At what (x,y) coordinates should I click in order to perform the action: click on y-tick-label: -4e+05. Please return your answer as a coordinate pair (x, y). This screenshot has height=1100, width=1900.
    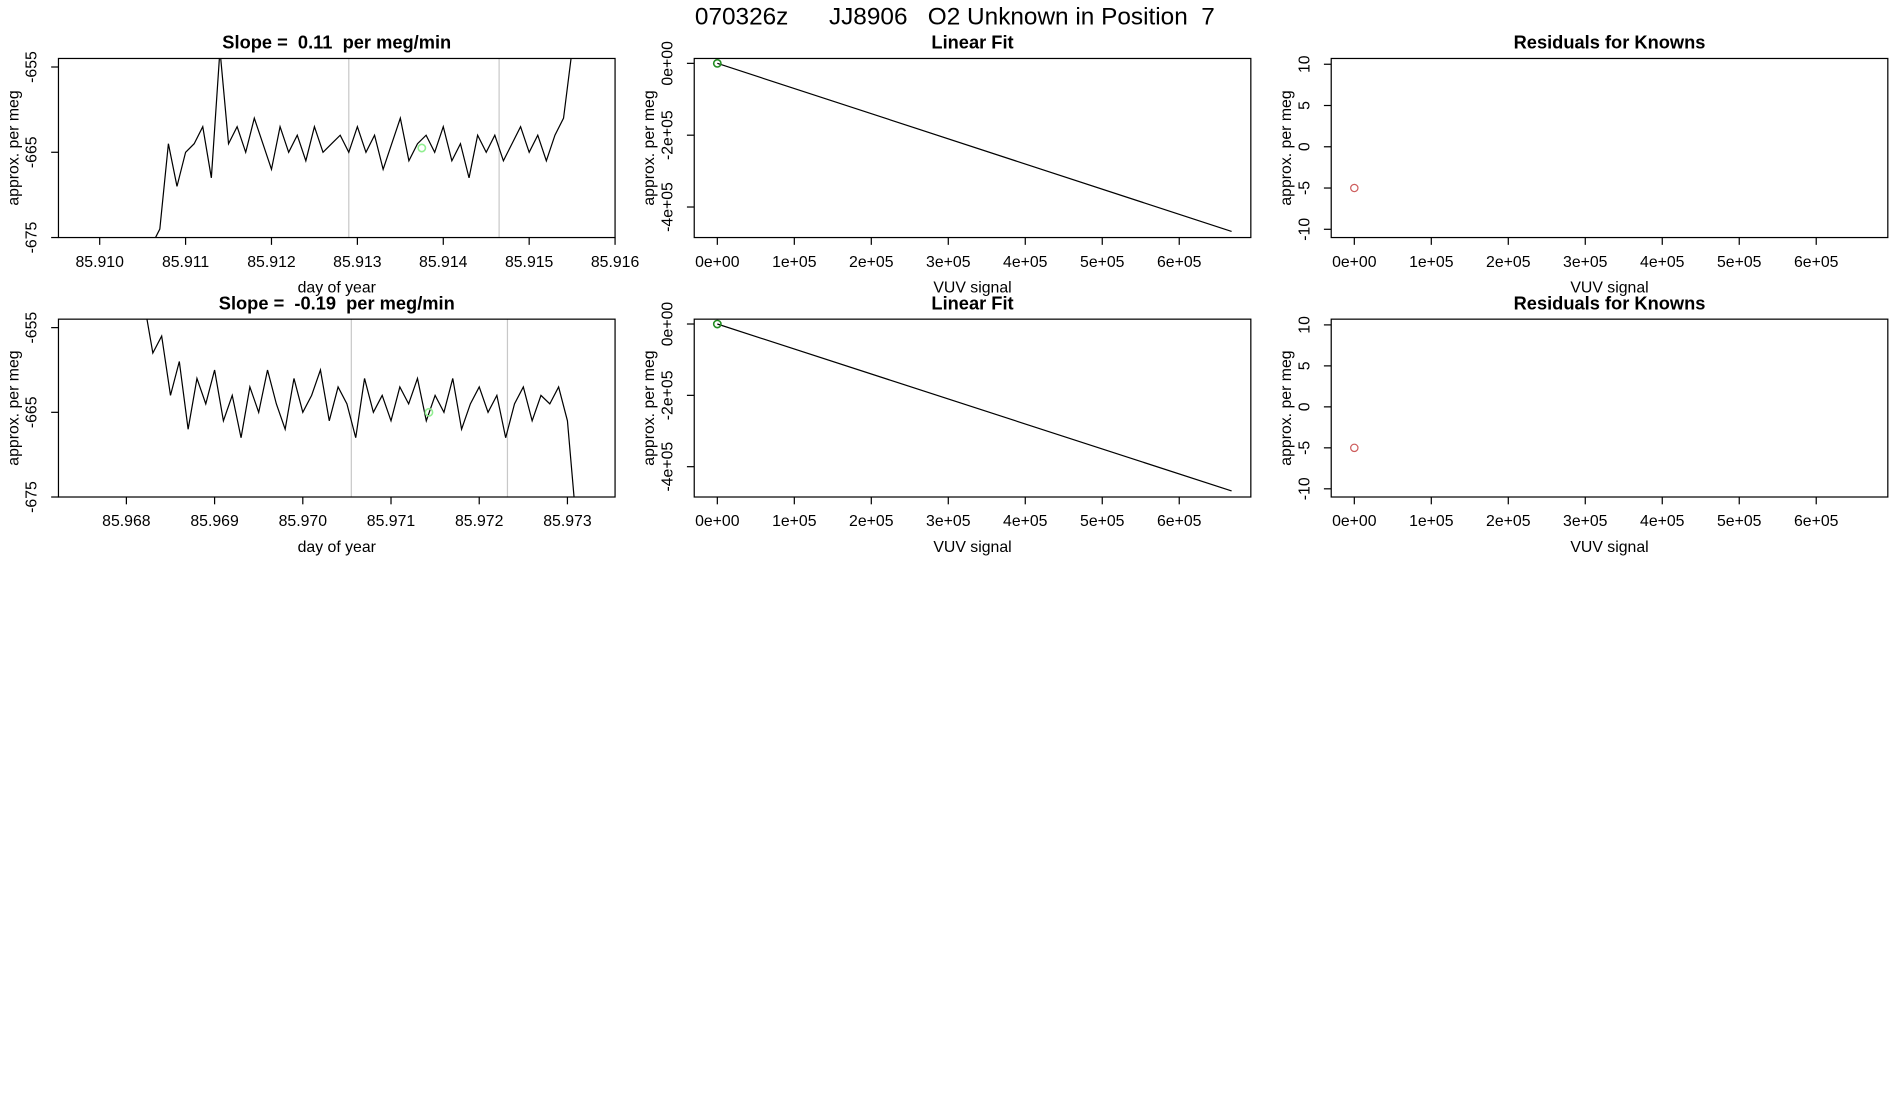
    Looking at the image, I should click on (667, 207).